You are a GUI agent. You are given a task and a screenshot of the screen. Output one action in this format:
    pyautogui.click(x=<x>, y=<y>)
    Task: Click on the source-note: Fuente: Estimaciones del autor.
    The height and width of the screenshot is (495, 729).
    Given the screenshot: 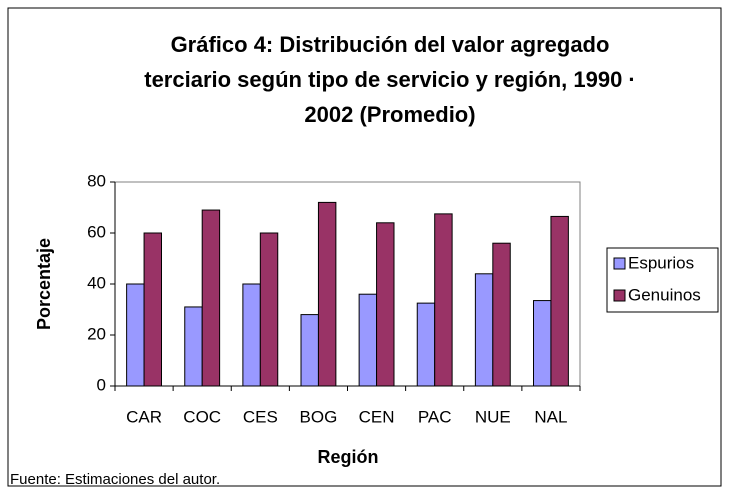 What is the action you would take?
    pyautogui.click(x=115, y=479)
    